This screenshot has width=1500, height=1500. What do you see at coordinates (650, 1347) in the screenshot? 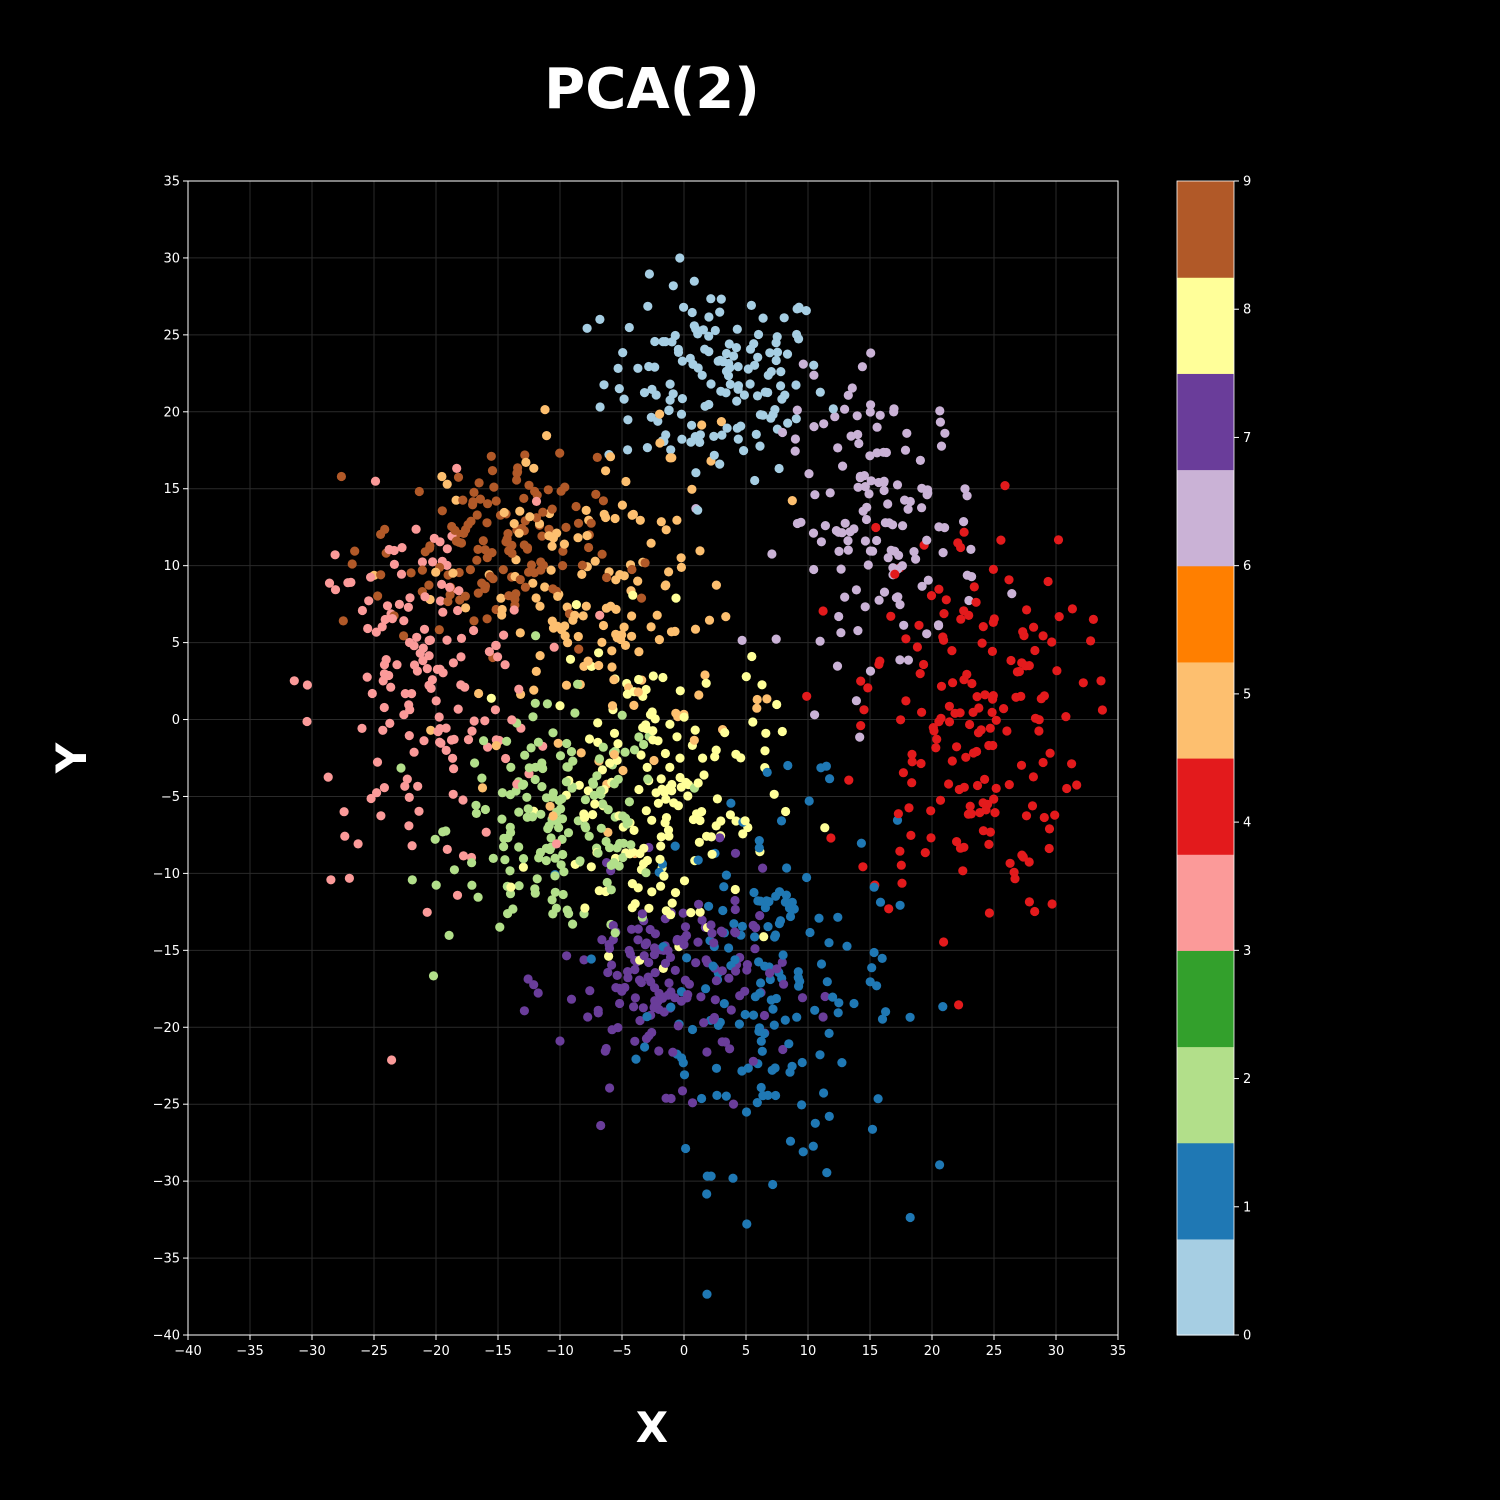
I see `x-axis-ticks: −40 −35 −30 −25 −20 −15 −10 −5 0 5 10 15 20 25 30 35` at bounding box center [650, 1347].